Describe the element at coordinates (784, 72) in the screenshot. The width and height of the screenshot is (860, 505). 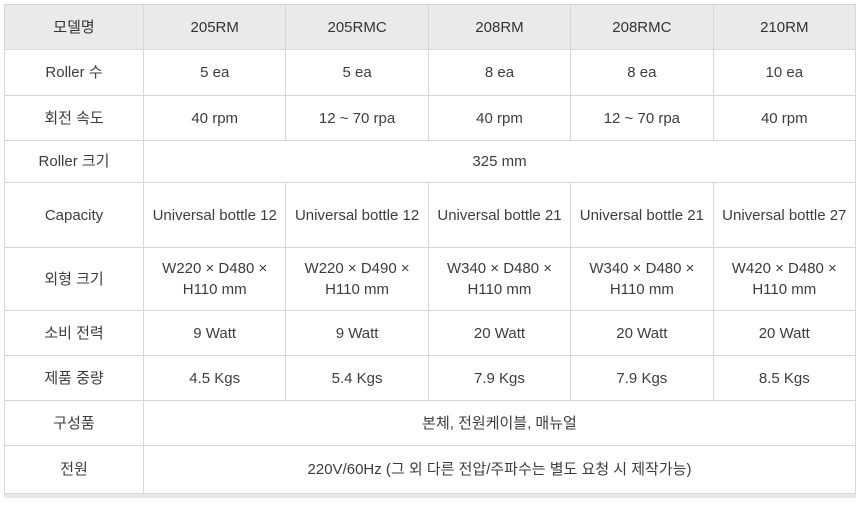
I see `spec-cell: 10 ea` at that location.